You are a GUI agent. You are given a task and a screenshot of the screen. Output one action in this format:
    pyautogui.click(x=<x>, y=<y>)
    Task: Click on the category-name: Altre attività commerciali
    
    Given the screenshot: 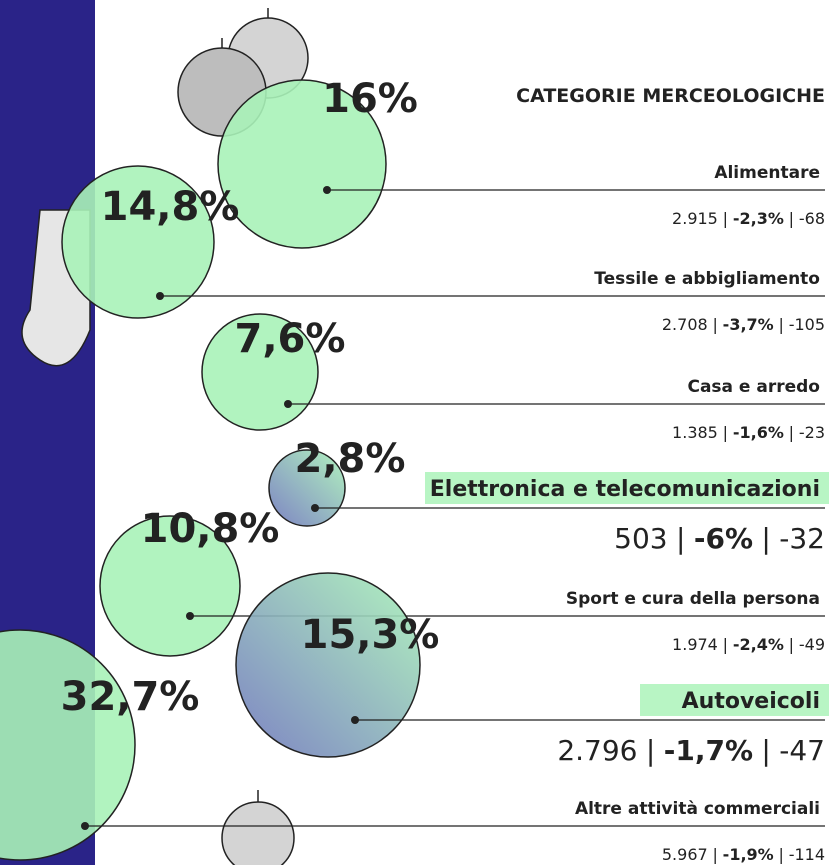 What is the action you would take?
    pyautogui.click(x=697, y=809)
    